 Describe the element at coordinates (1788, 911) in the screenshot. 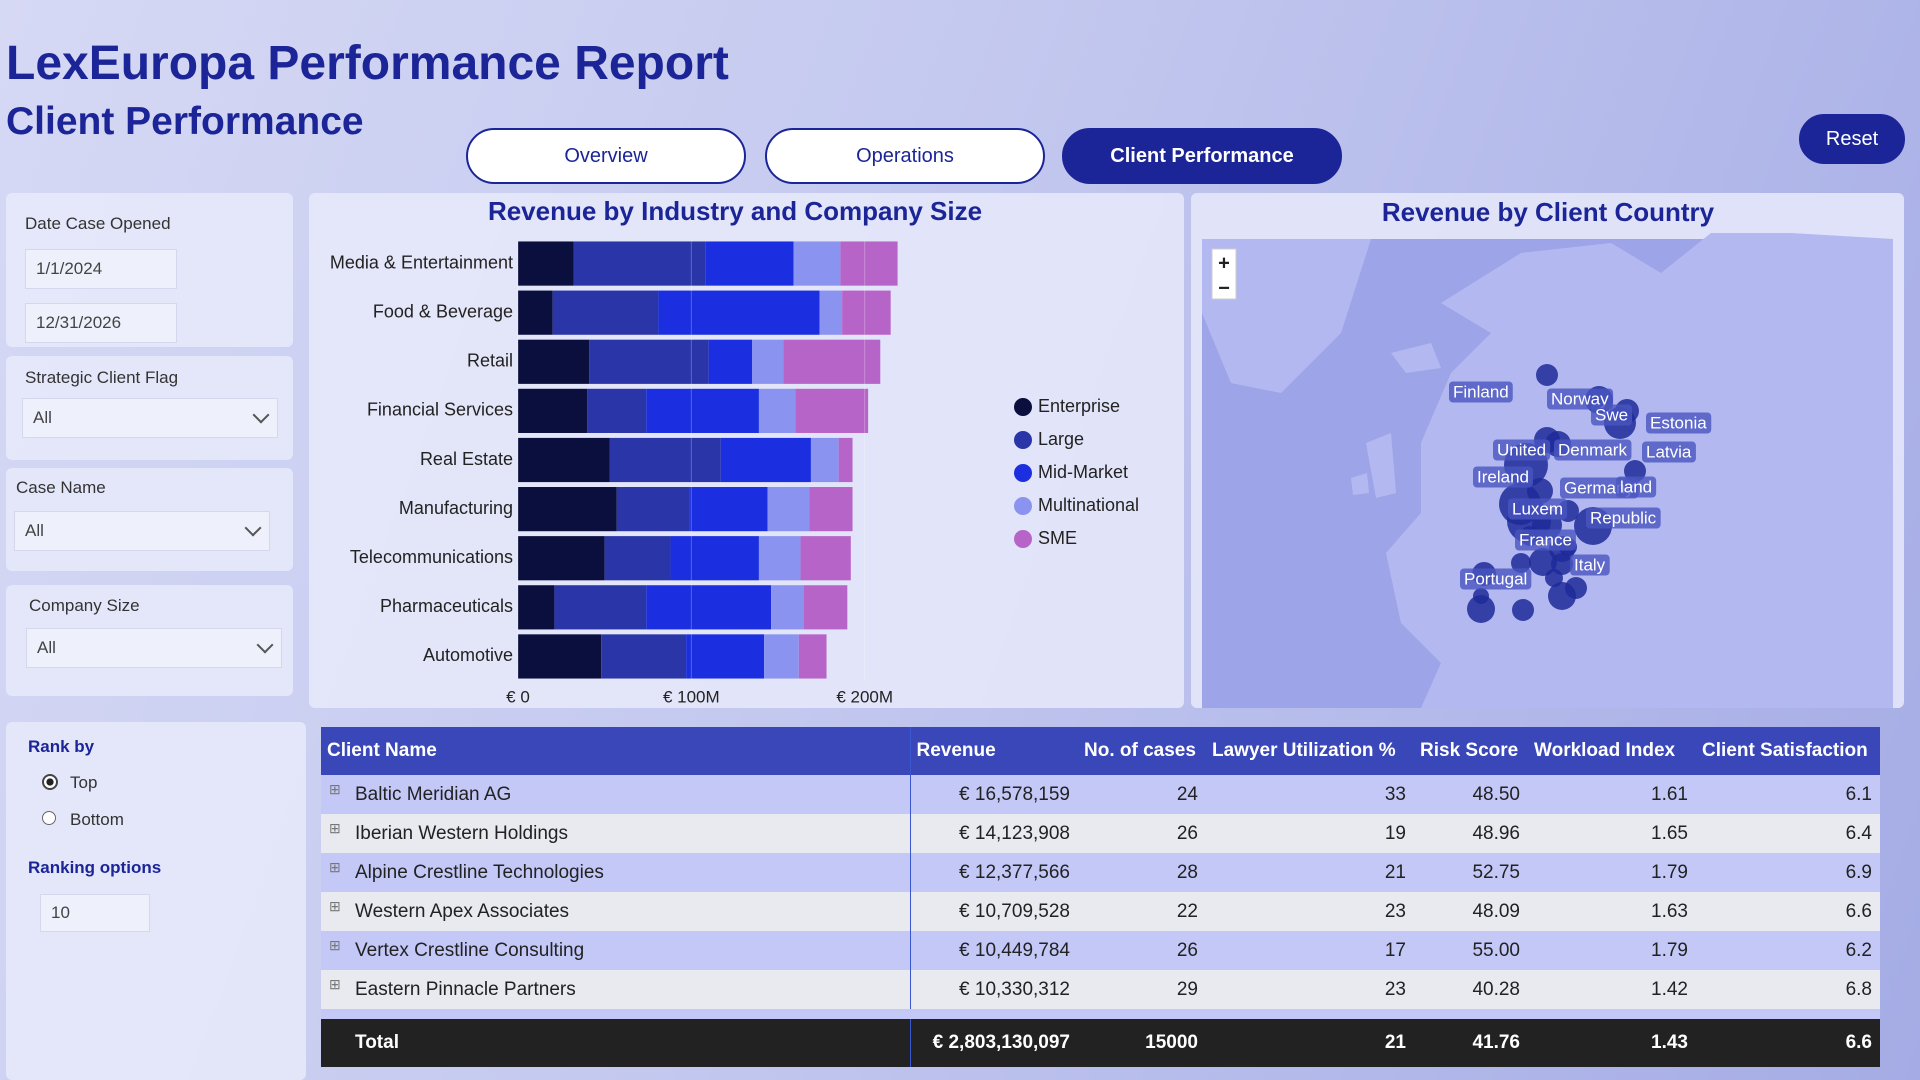

I see `table-cell: 6.6` at that location.